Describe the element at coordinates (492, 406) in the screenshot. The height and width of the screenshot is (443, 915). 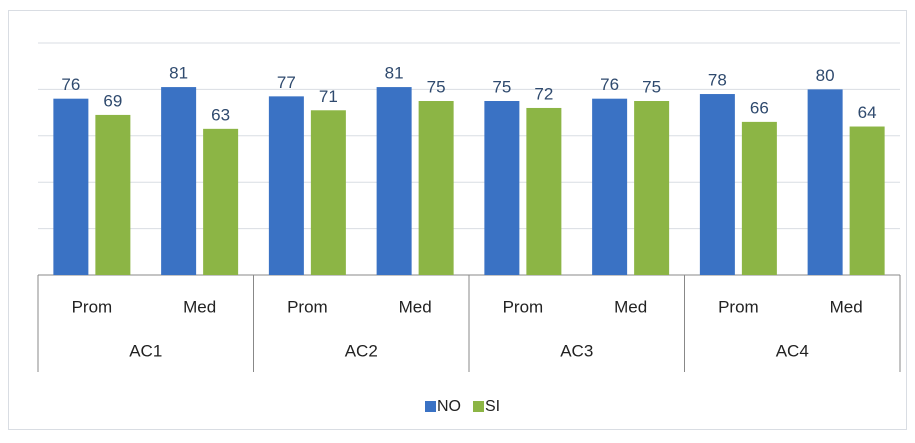
I see `legend-label: SI` at that location.